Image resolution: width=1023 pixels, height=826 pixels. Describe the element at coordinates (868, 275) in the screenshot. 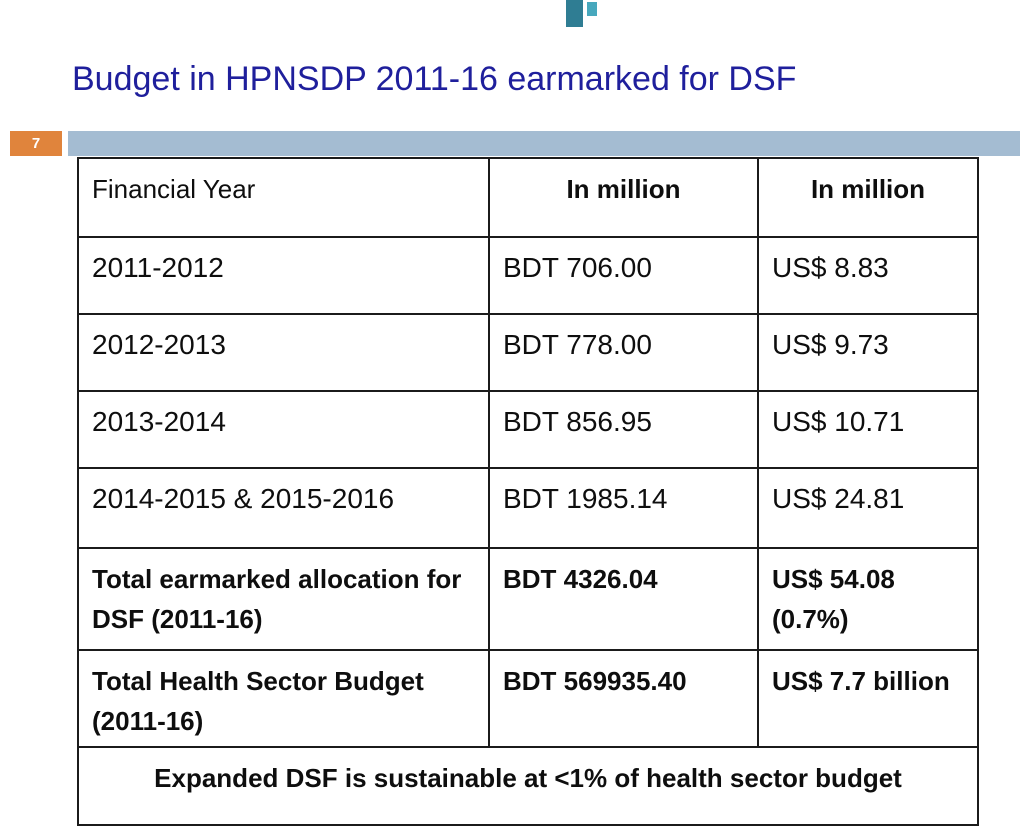

I see `cell-usd: US$ 8.83` at that location.